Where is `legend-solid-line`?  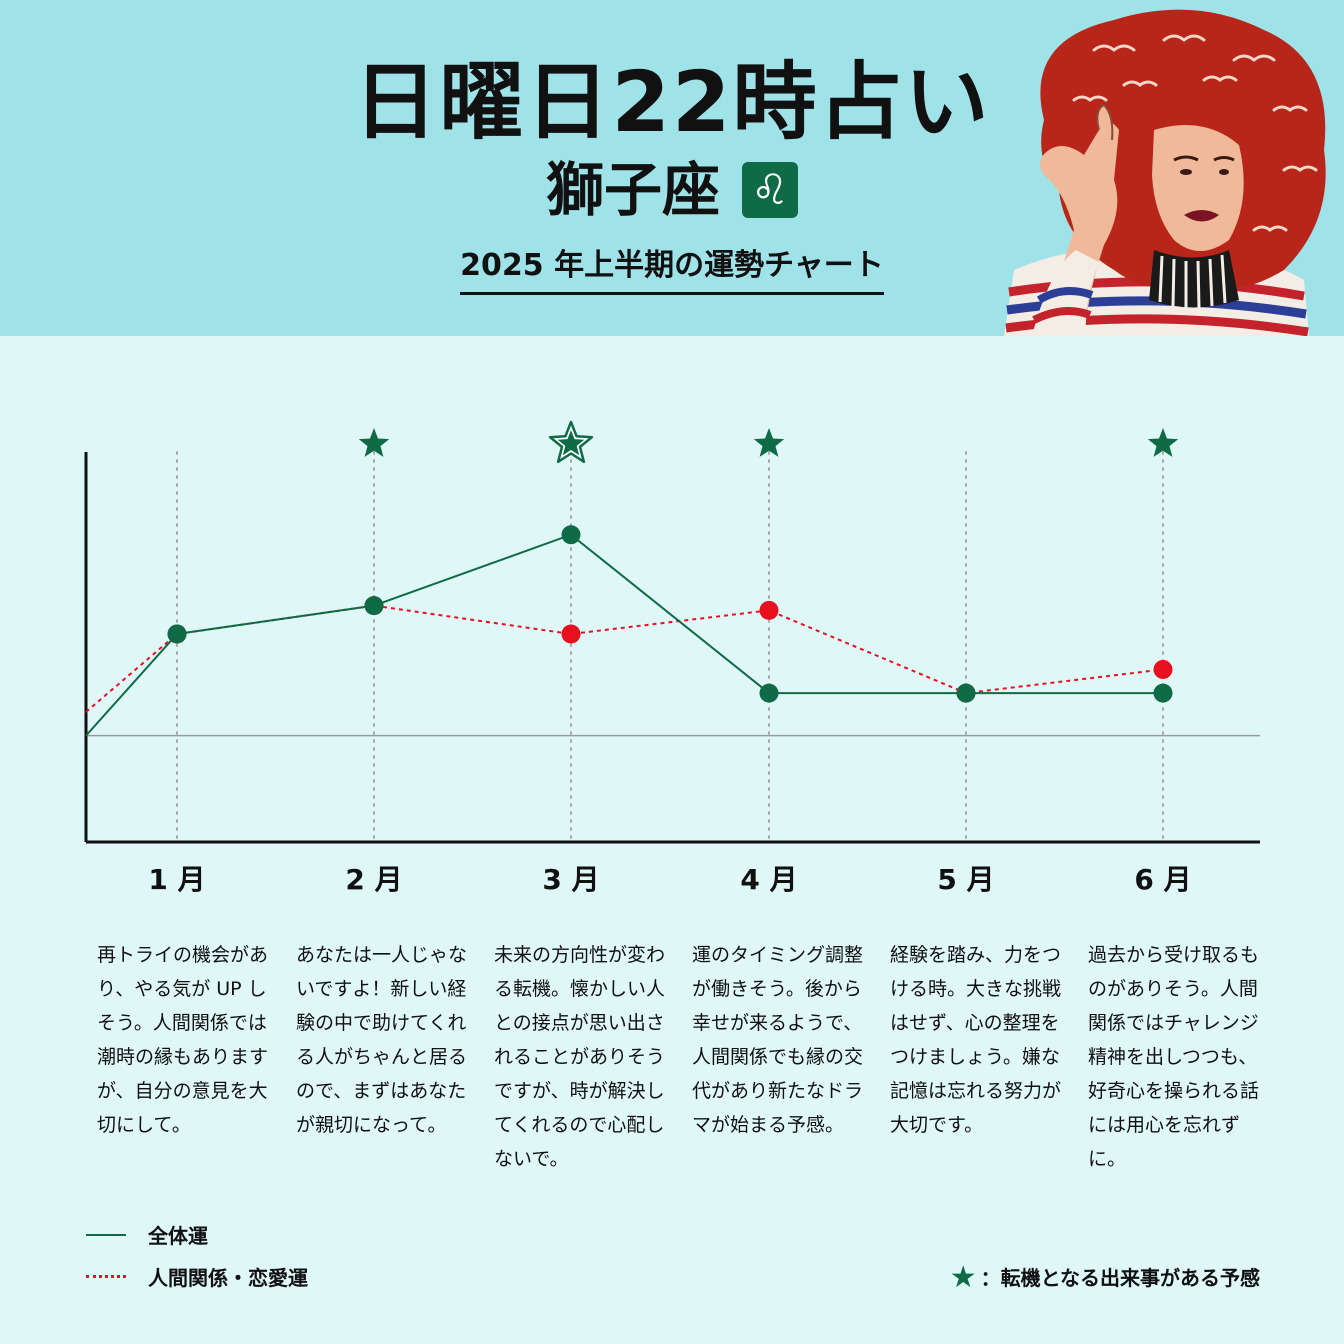
legend-solid-line is located at coordinates (106, 1234).